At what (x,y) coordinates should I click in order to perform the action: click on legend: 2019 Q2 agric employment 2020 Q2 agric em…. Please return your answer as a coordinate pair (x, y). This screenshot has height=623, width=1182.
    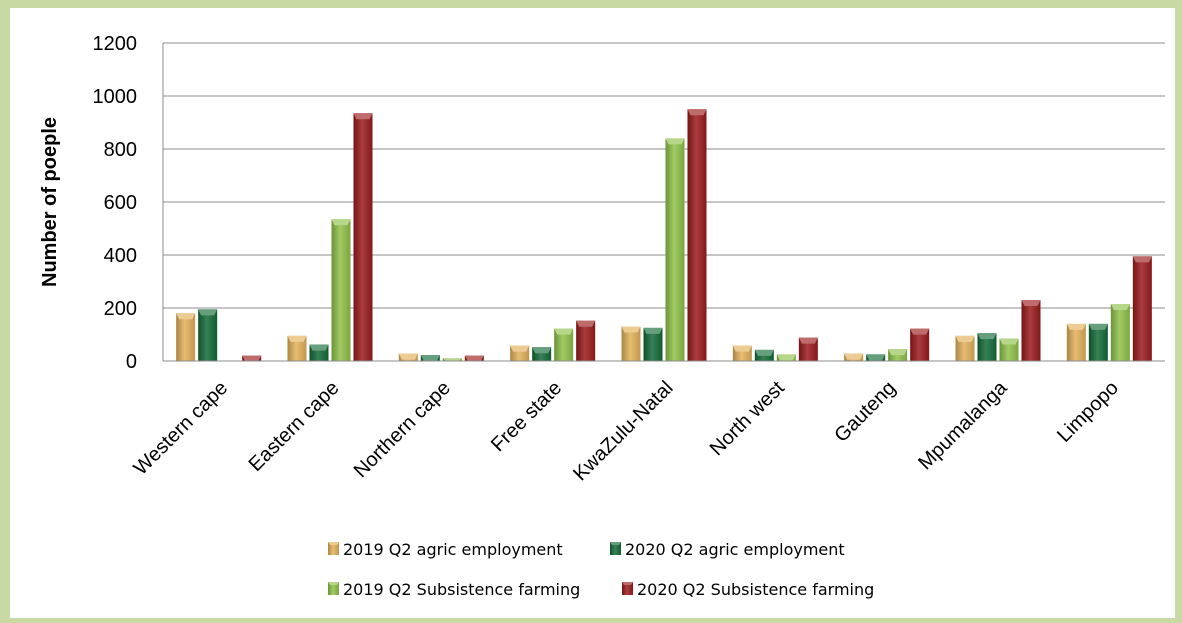
    Looking at the image, I should click on (601, 569).